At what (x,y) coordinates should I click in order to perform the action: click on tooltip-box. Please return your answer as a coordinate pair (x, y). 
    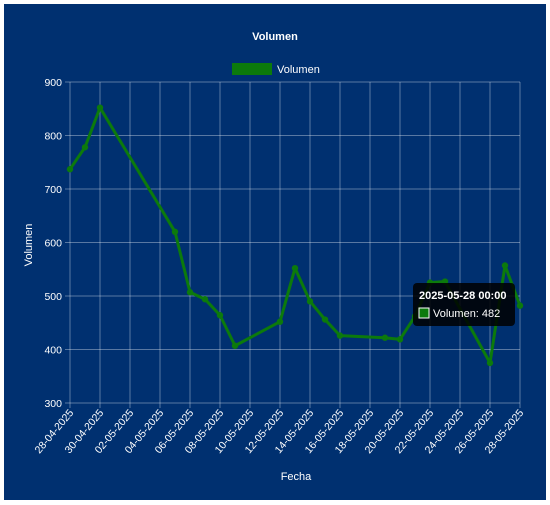
    Looking at the image, I should click on (464, 304).